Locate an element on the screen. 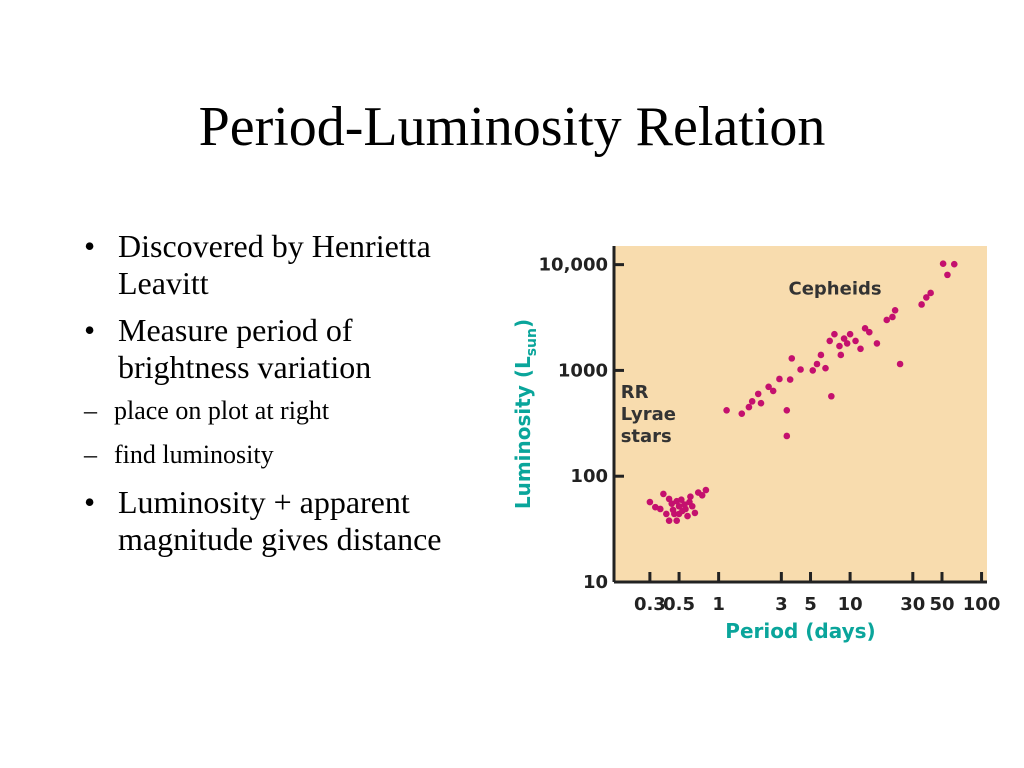  annotation-label: Lyrae is located at coordinates (648, 414).